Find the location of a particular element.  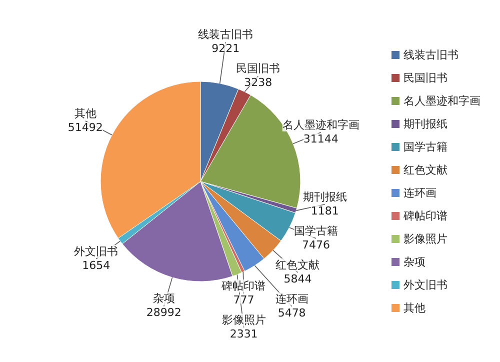

data-label: 777 is located at coordinates (243, 299).